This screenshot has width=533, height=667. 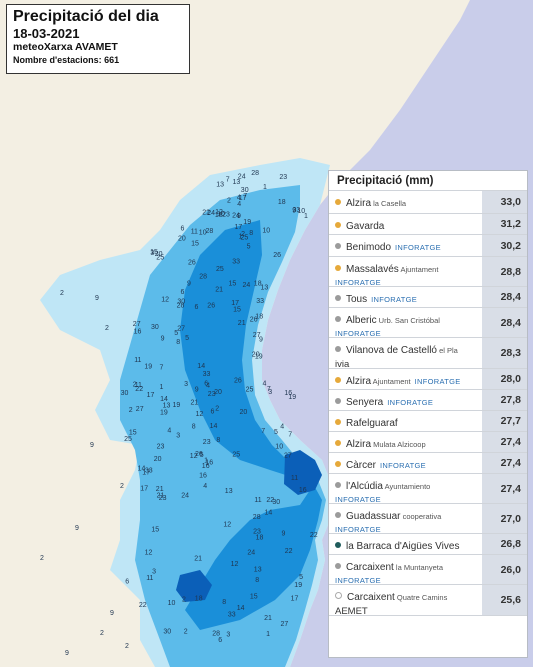 What do you see at coordinates (216, 634) in the screenshot?
I see `station-value-label: 28` at bounding box center [216, 634].